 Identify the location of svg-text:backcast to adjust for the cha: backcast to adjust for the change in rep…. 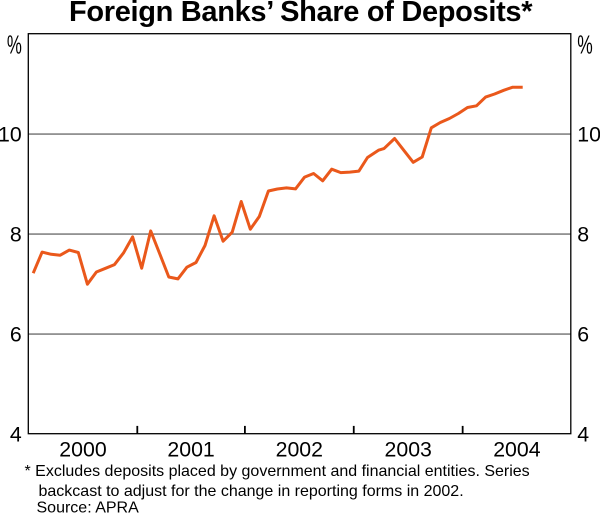
(251, 491).